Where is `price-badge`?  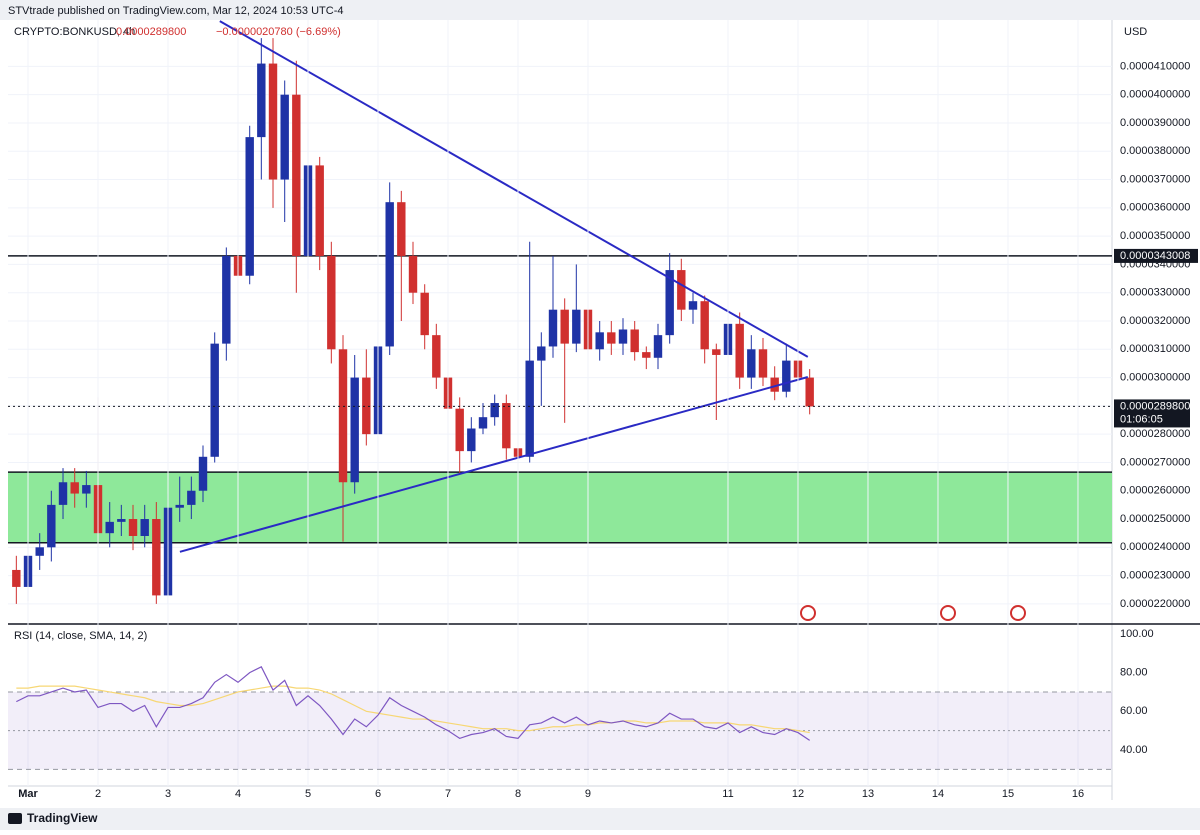
price-badge is located at coordinates (1156, 255).